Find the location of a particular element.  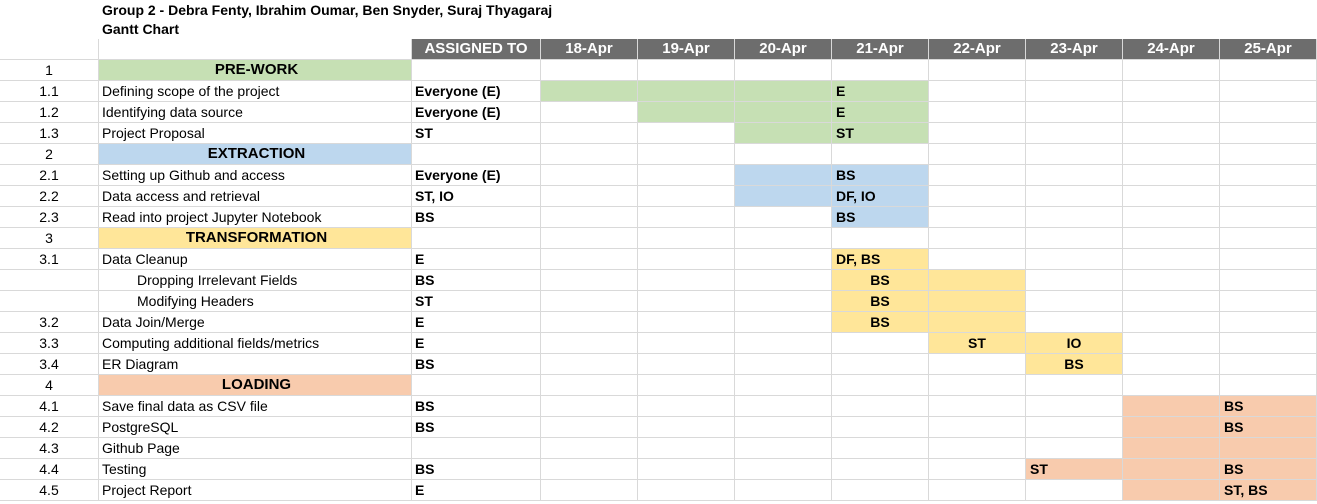

row-number: 2.3 is located at coordinates (49, 217).